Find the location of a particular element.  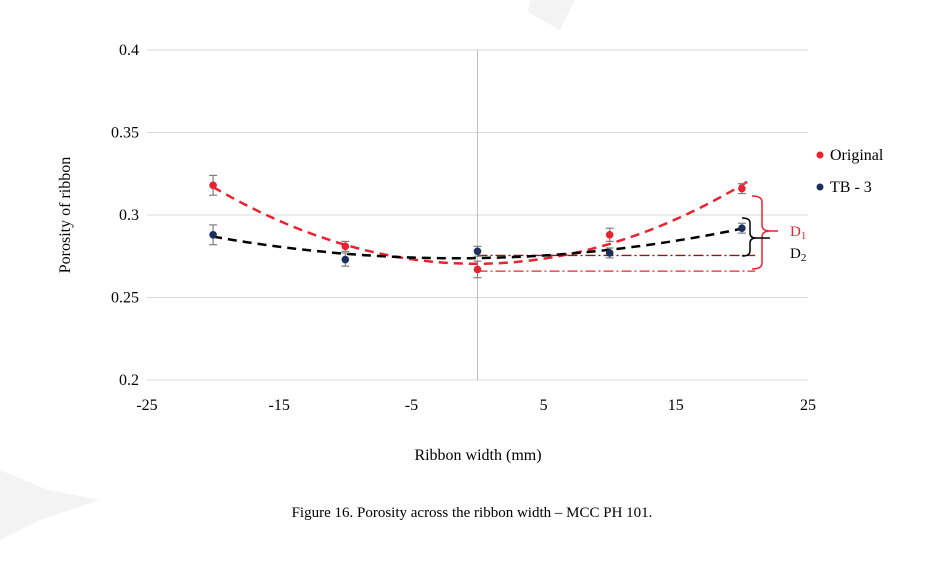

y-tick-label: 0.4 is located at coordinates (129, 50).